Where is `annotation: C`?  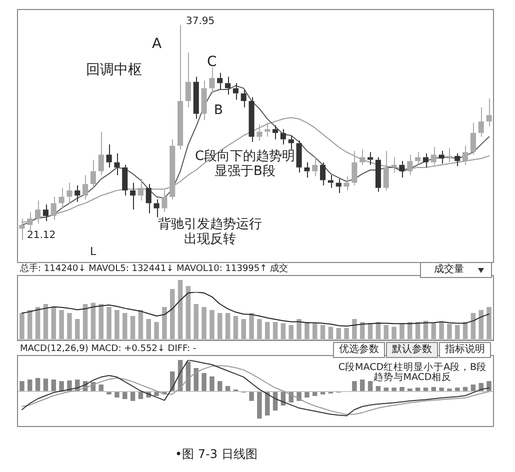 annotation: C is located at coordinates (212, 62).